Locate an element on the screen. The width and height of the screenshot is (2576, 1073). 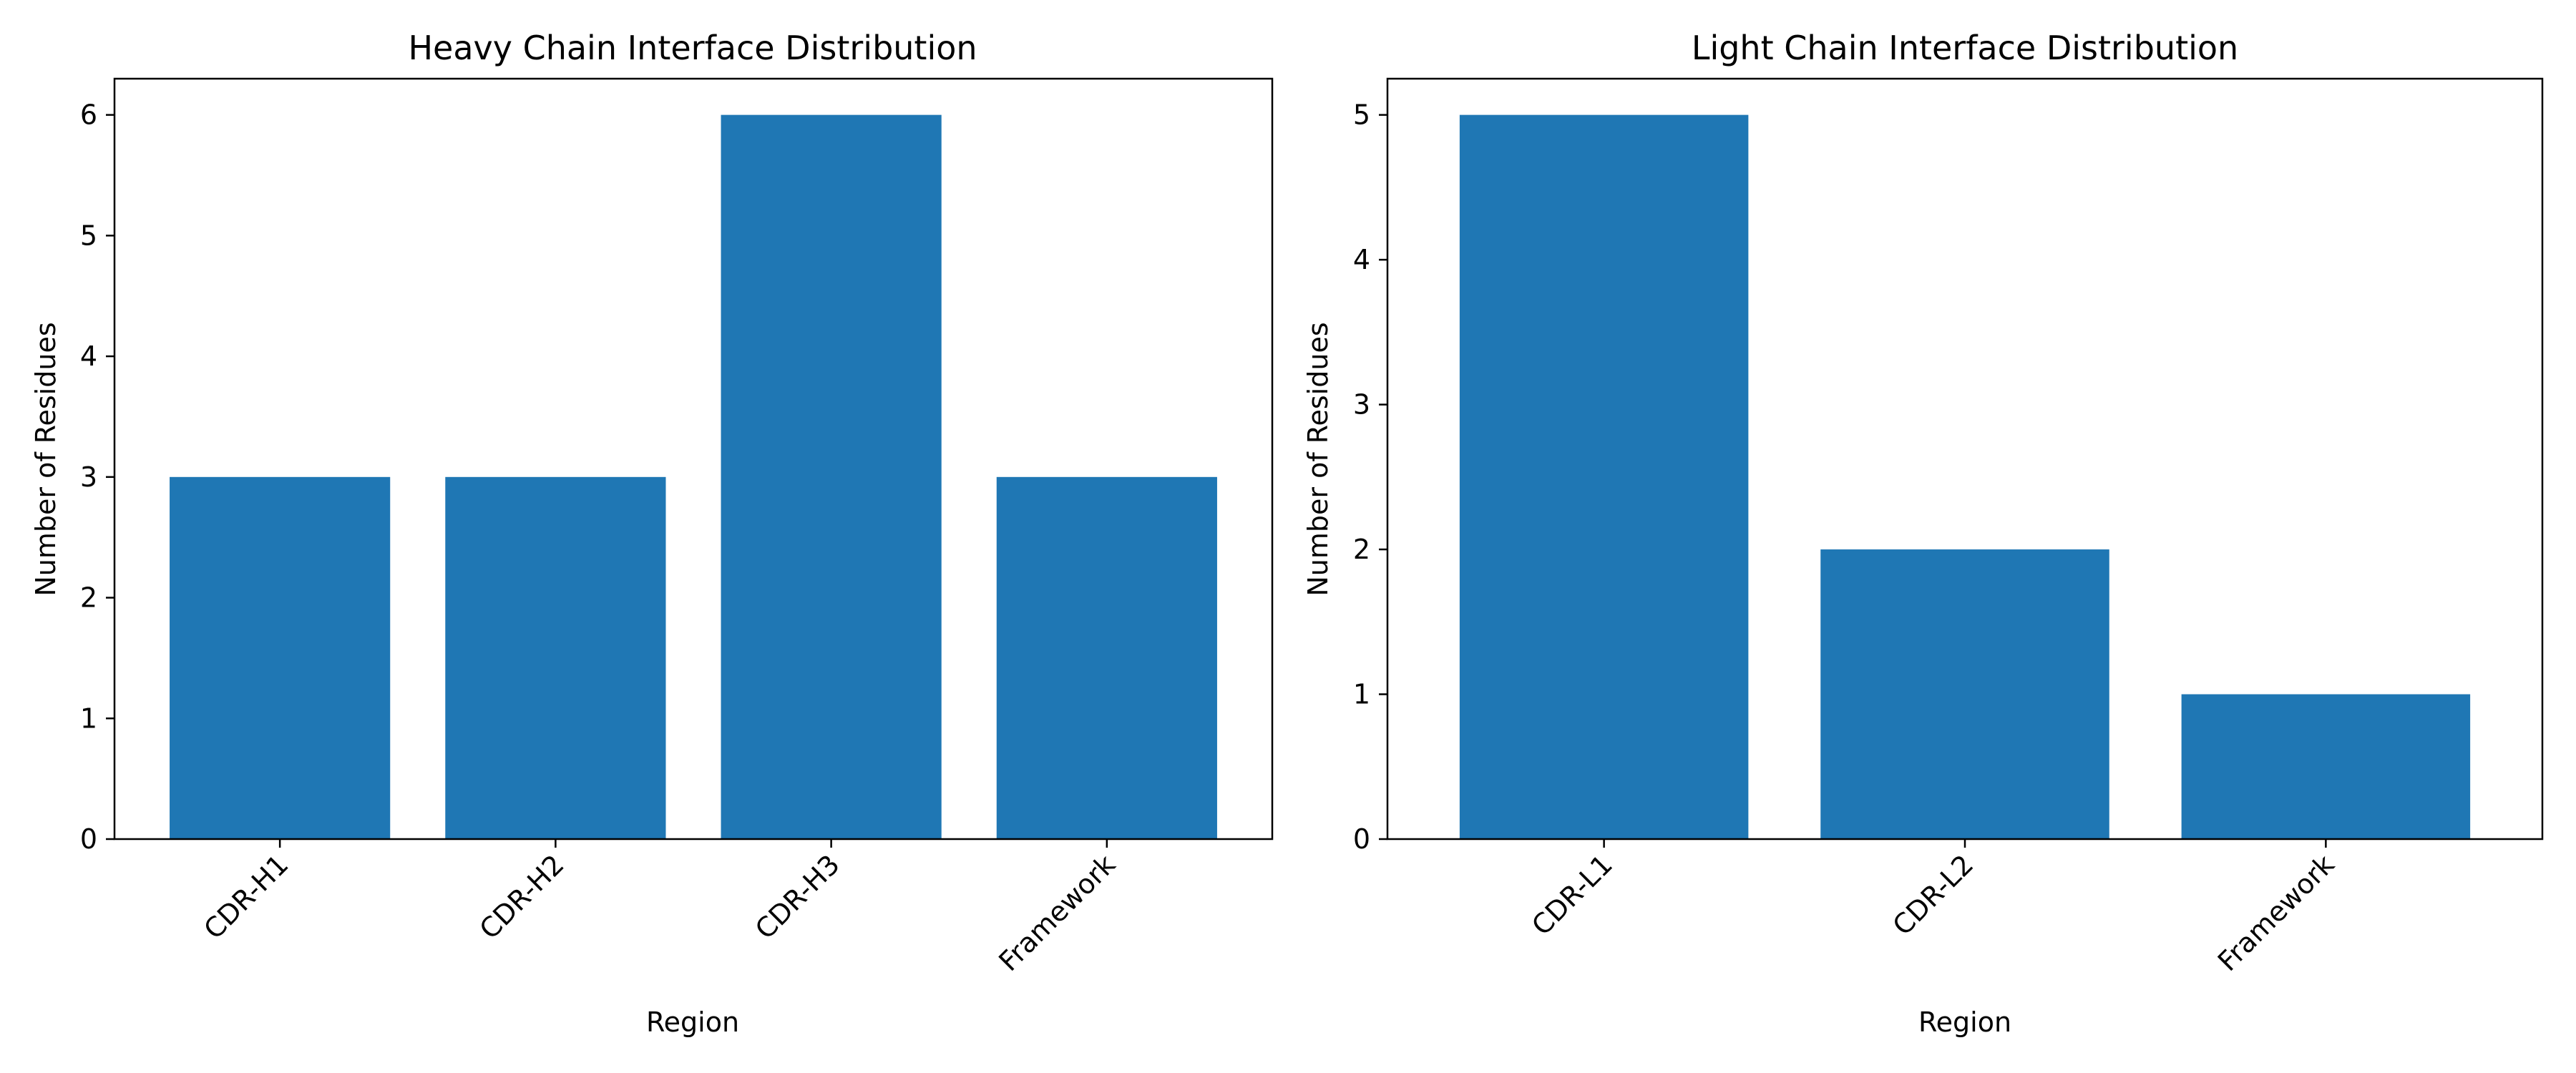
bar-cdr-h3 is located at coordinates (831, 477).